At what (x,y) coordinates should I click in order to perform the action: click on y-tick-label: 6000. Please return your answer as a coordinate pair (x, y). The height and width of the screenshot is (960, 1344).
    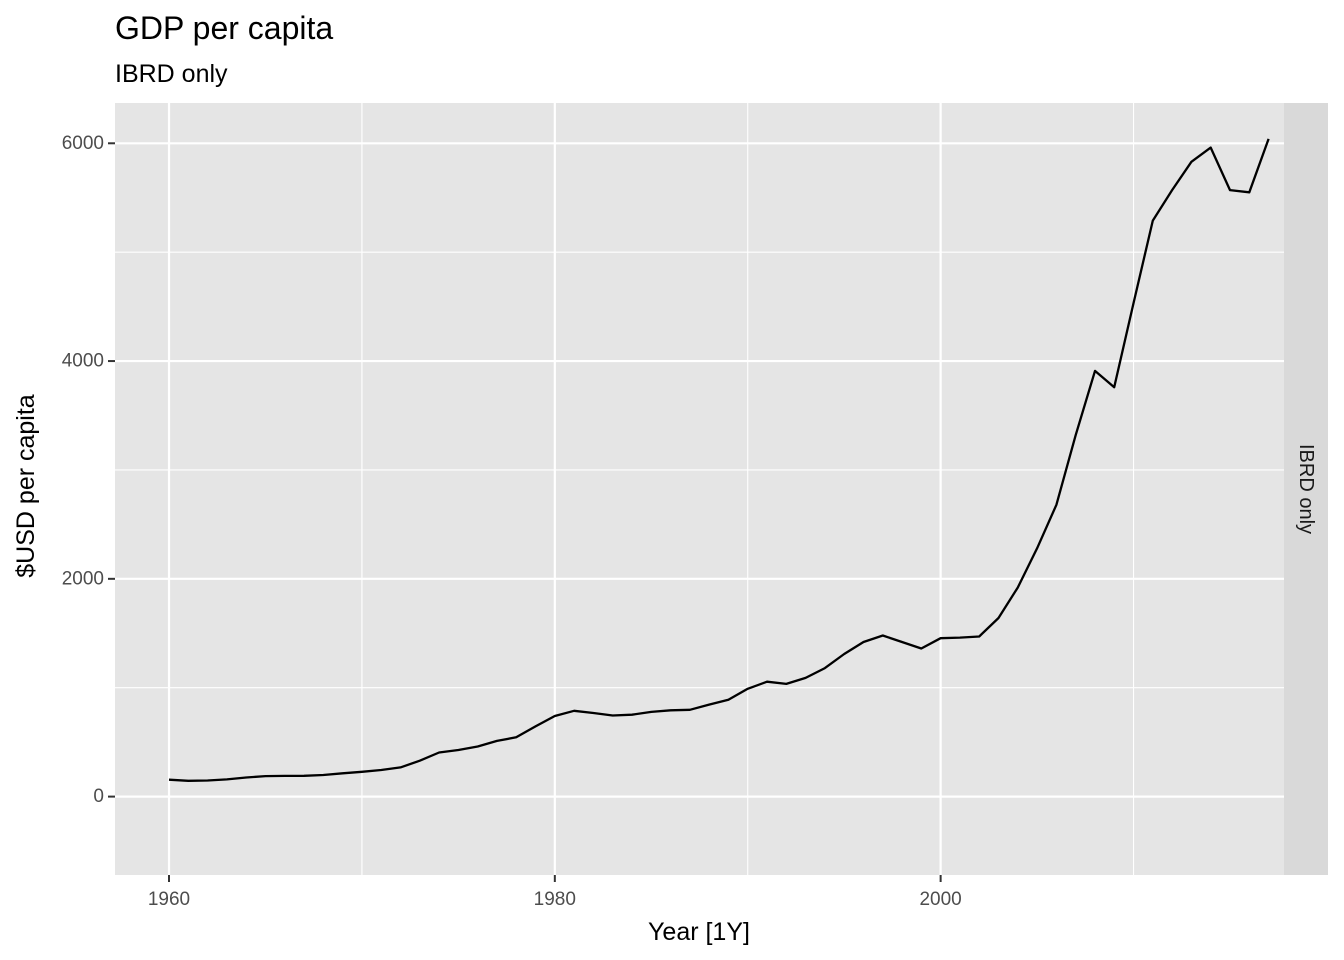
    Looking at the image, I should click on (83, 143).